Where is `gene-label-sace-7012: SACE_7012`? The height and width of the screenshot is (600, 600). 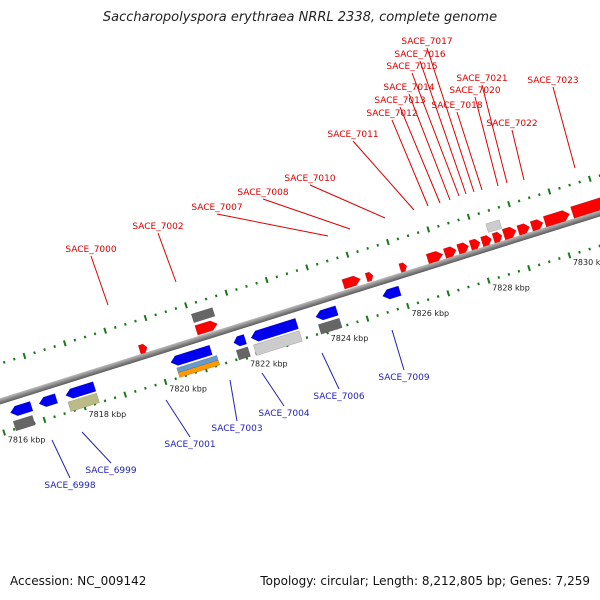 gene-label-sace-7012: SACE_7012 is located at coordinates (391, 114).